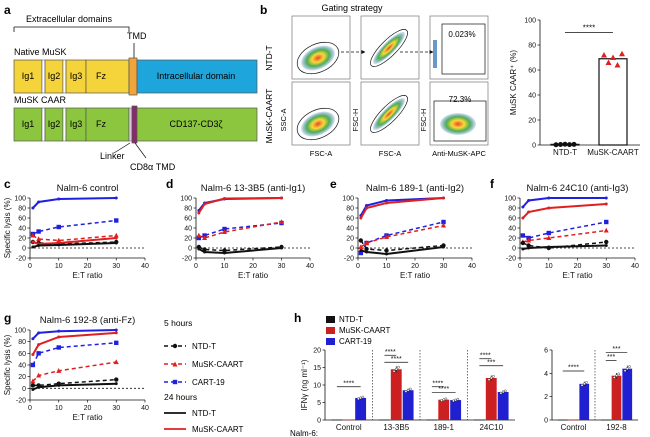  What do you see at coordinates (137, 36) in the screenshot?
I see `tmd-label: TMD` at bounding box center [137, 36].